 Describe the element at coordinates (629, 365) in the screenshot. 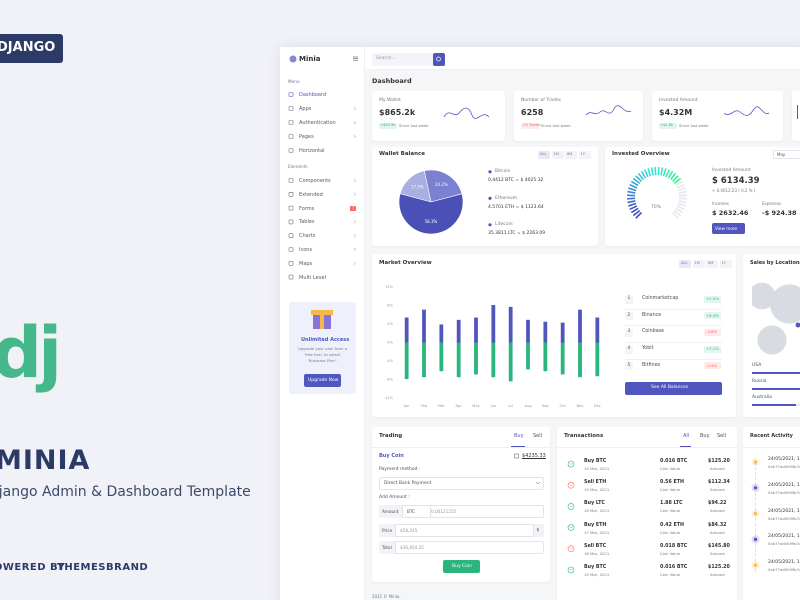

I see `rank: 5` at that location.